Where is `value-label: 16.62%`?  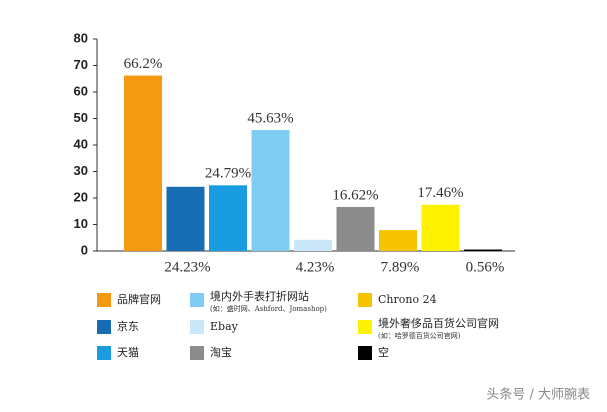 value-label: 16.62% is located at coordinates (355, 195).